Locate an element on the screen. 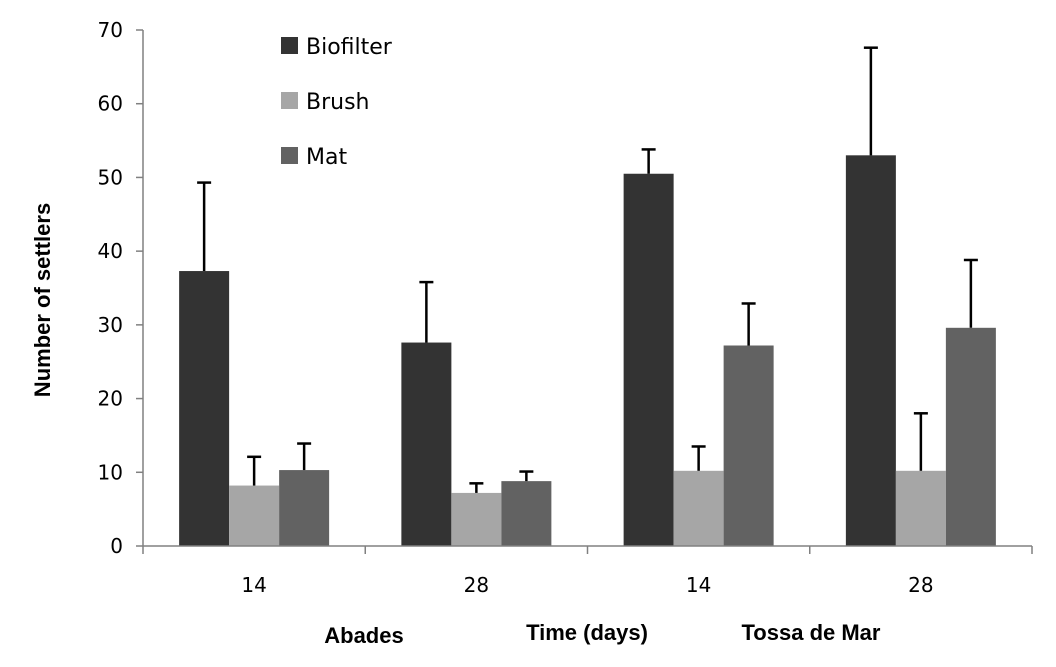 This screenshot has width=1056, height=667. group-label-abades: Abades is located at coordinates (363, 635).